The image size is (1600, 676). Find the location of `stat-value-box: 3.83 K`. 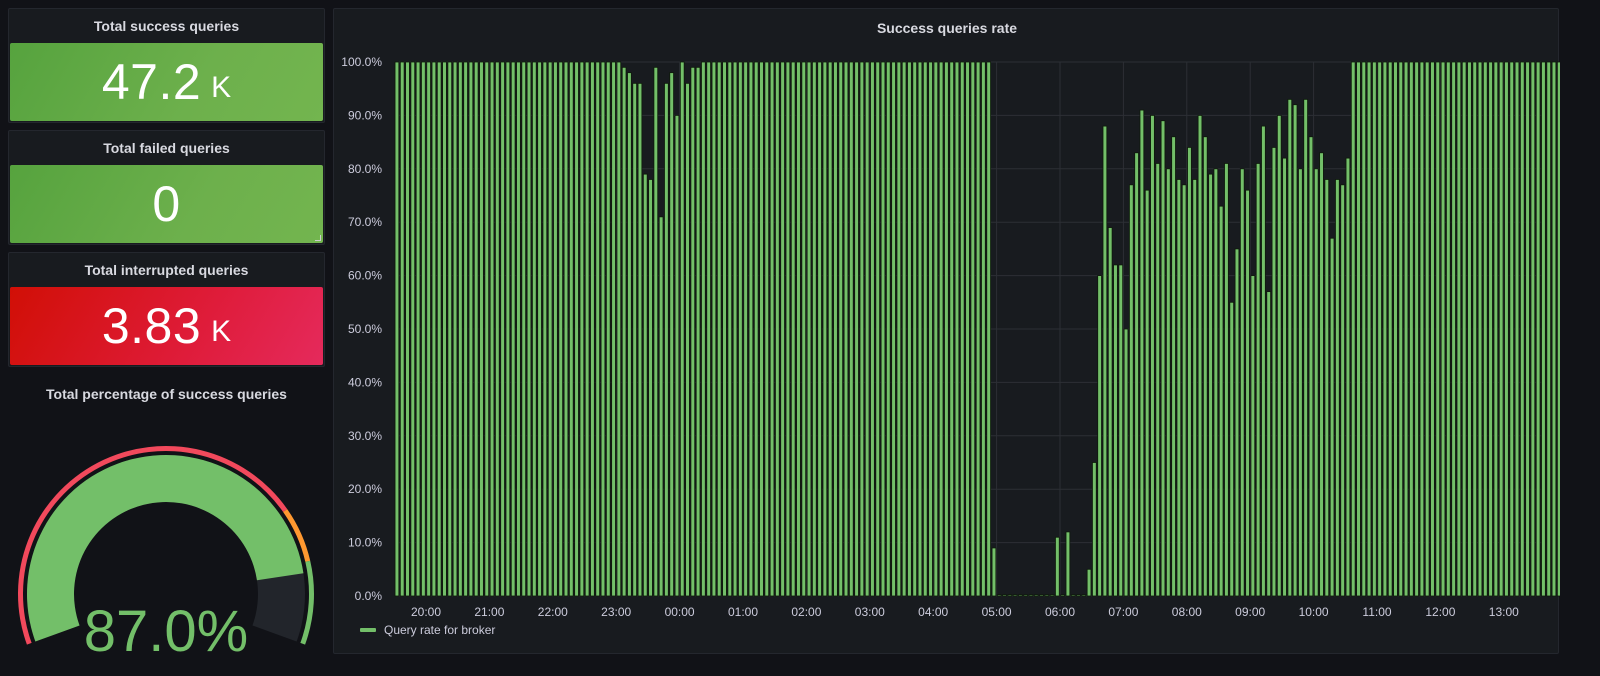

stat-value-box: 3.83 K is located at coordinates (166, 326).